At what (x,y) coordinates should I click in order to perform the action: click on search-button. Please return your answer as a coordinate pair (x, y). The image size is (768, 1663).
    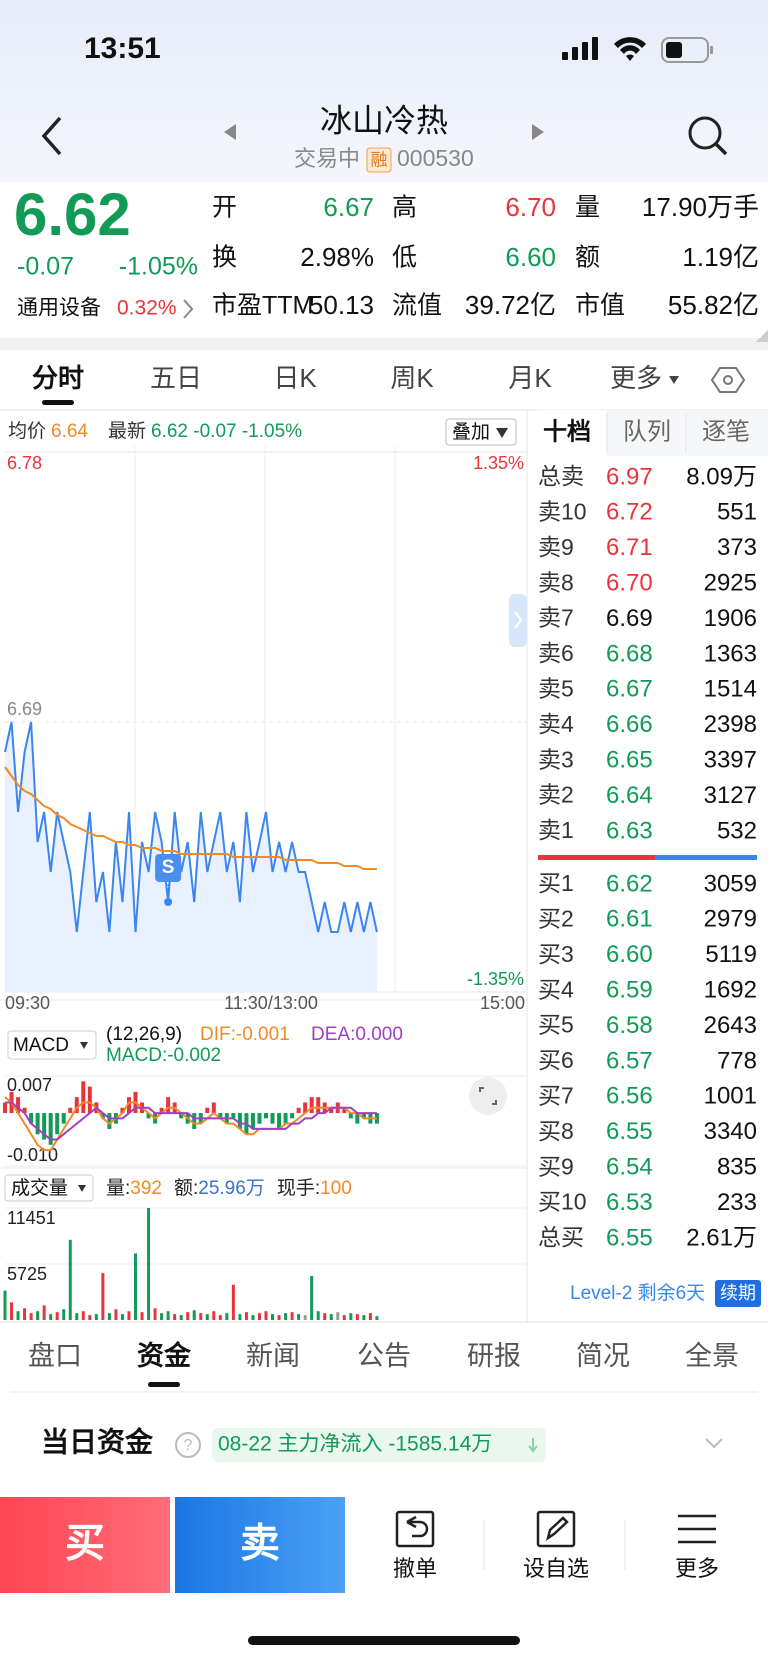
    Looking at the image, I should click on (708, 136).